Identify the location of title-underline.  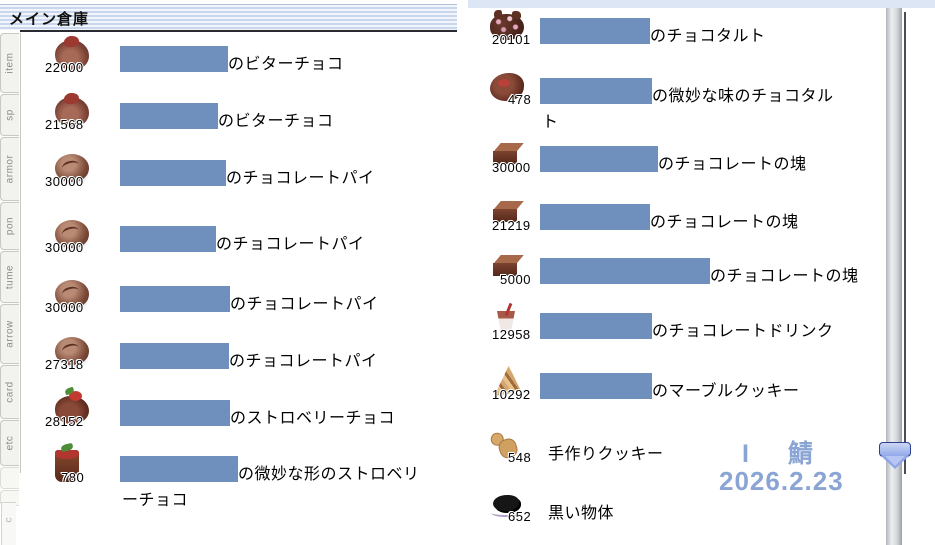
(238, 31).